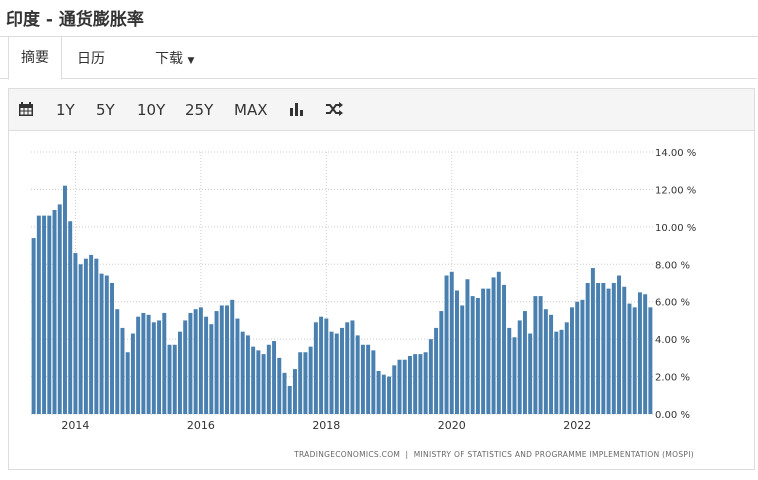 The height and width of the screenshot is (480, 758). What do you see at coordinates (75, 20) in the screenshot?
I see `page-title: 印度 - 通货膨胀率` at bounding box center [75, 20].